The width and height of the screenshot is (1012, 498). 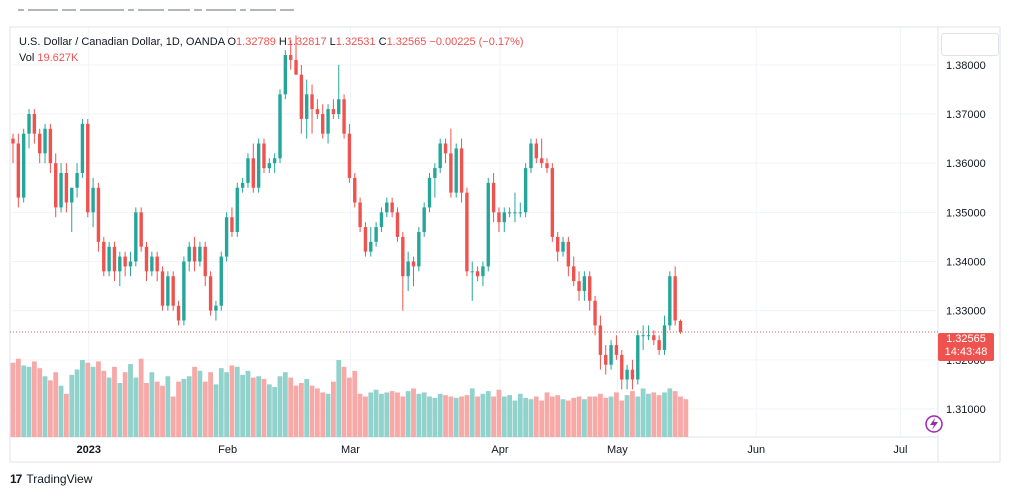 What do you see at coordinates (51, 479) in the screenshot?
I see `footer-brand: 17 TradingView` at bounding box center [51, 479].